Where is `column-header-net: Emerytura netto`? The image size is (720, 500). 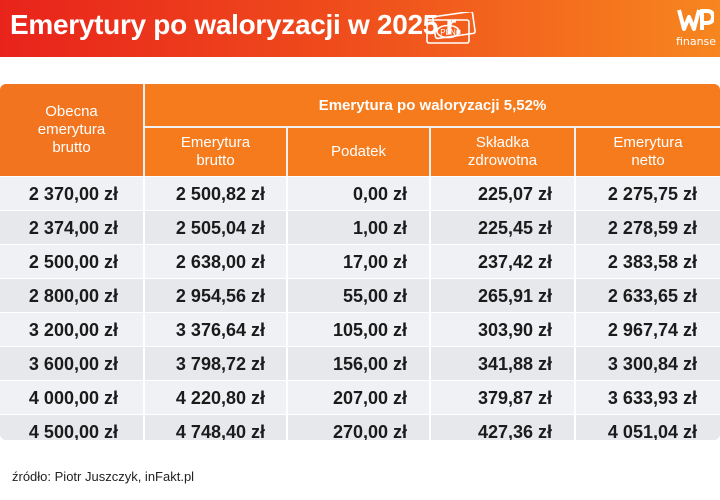
column-header-net: Emerytura netto is located at coordinates (648, 152).